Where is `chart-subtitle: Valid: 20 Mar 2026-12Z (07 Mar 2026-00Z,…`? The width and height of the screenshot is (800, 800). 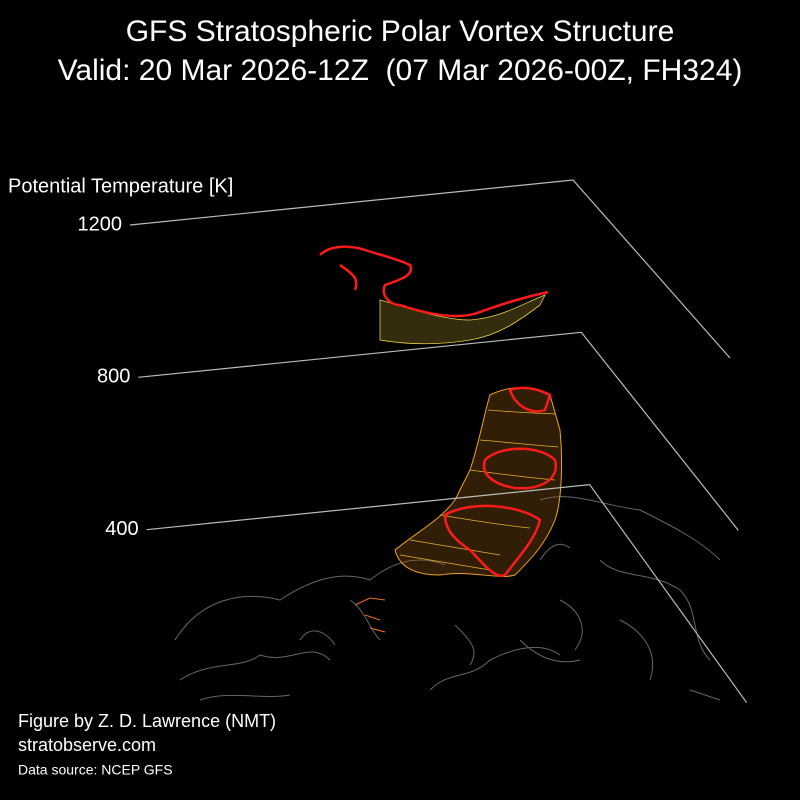
chart-subtitle: Valid: 20 Mar 2026-12Z (07 Mar 2026-00Z,… is located at coordinates (400, 70).